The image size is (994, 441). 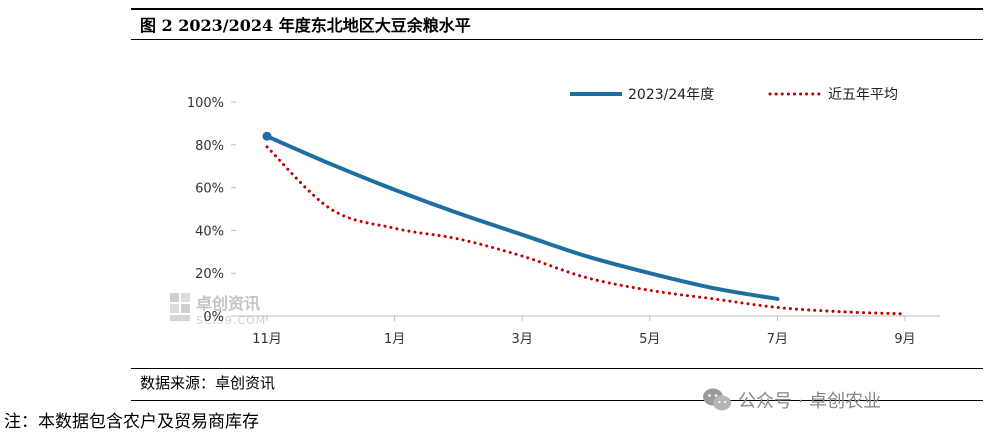 I want to click on wechat-badge: 公众号 · 卓创农业, so click(x=791, y=400).